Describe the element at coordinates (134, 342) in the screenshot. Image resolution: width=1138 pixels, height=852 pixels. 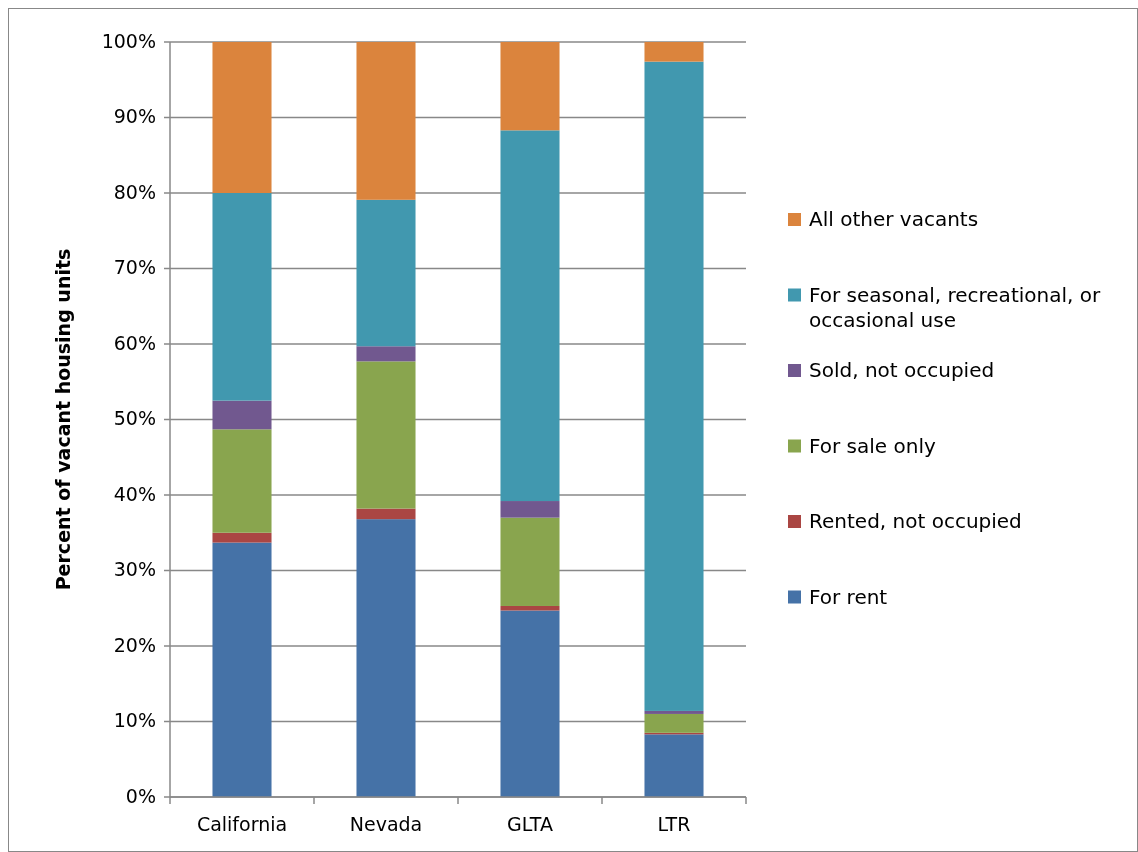
I see `y-tick-label: 60%` at that location.